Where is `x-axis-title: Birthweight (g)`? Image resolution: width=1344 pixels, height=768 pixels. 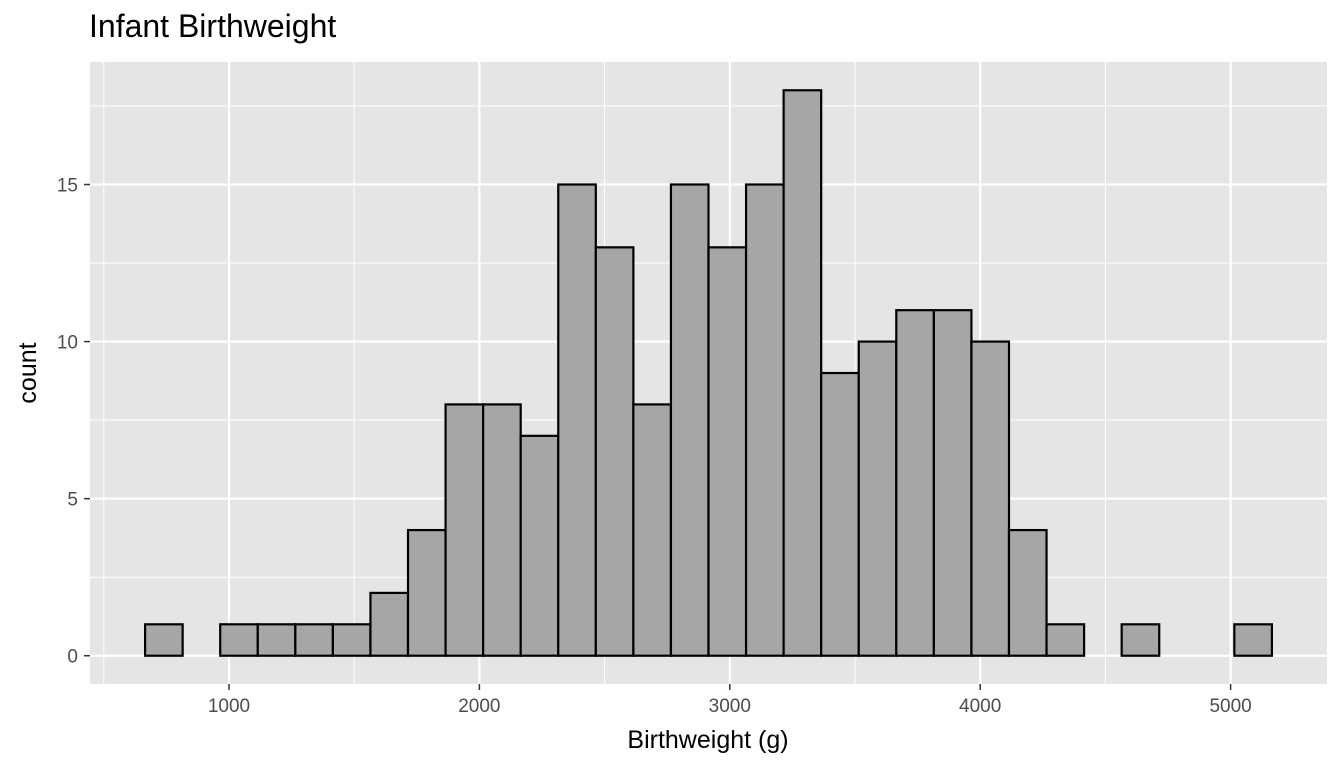
x-axis-title: Birthweight (g) is located at coordinates (707, 740).